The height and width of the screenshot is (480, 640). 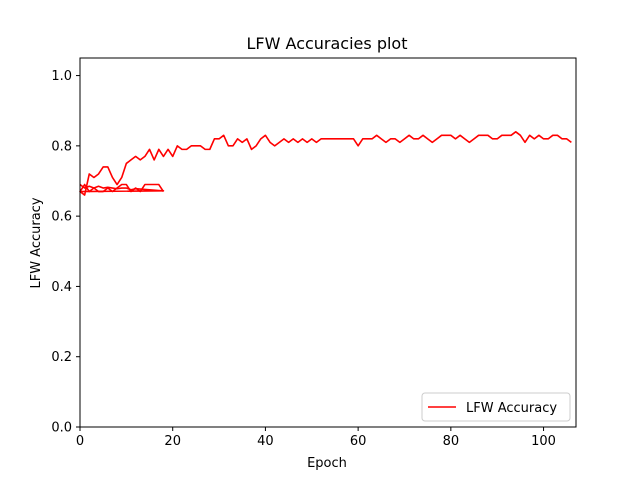 I want to click on x-tick-label-5: 100, so click(x=543, y=441).